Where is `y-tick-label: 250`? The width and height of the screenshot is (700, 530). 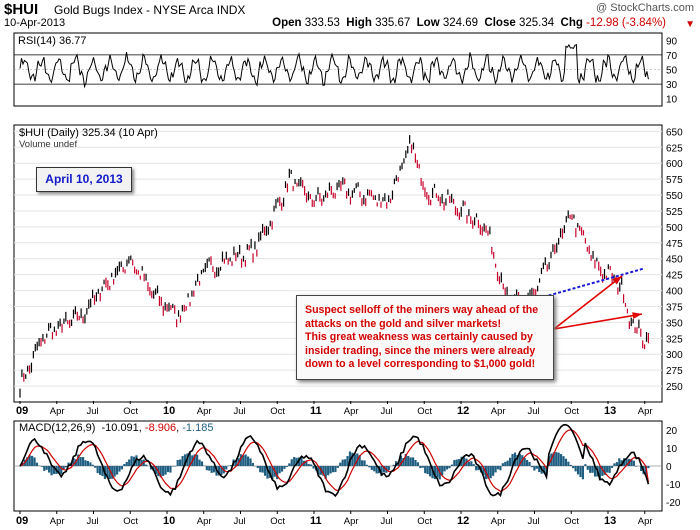
y-tick-label: 250 is located at coordinates (674, 387).